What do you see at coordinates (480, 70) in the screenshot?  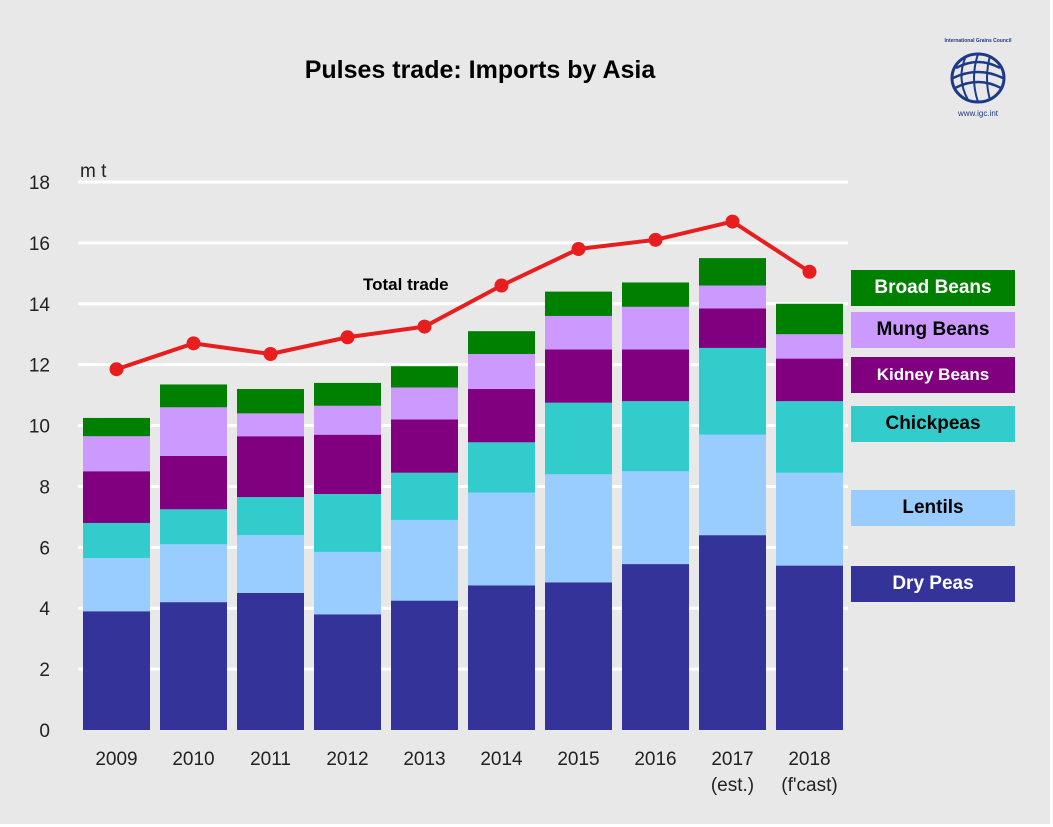 I see `chart-title: Pulses trade: Imports by Asia` at bounding box center [480, 70].